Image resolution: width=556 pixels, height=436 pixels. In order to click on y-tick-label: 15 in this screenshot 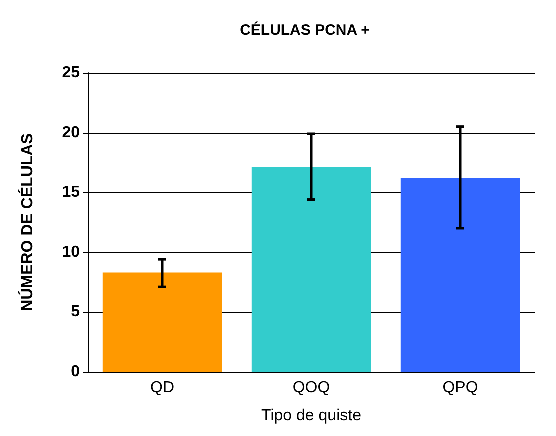, I will do `click(71, 193)`.